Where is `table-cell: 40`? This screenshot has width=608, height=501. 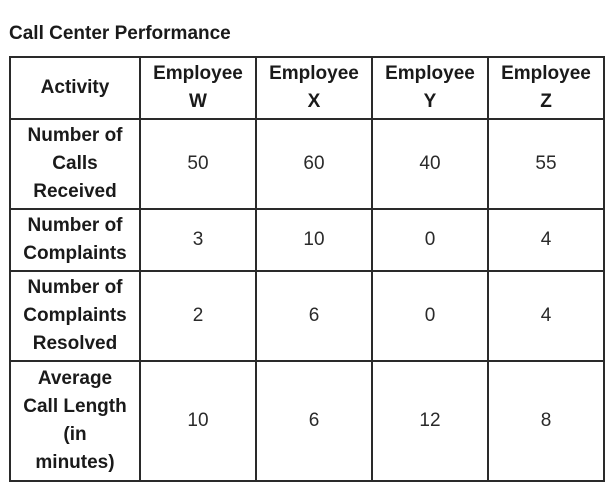 table-cell: 40 is located at coordinates (430, 164).